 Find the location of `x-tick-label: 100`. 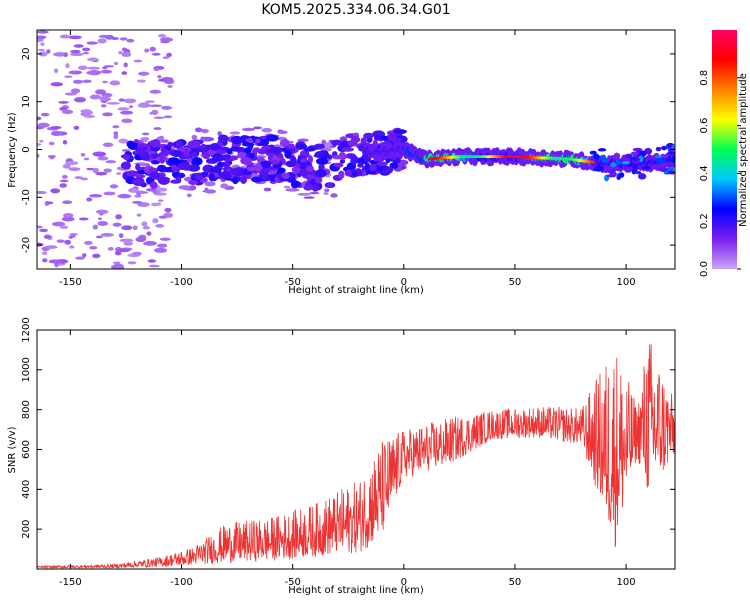

x-tick-label: 100 is located at coordinates (626, 582).